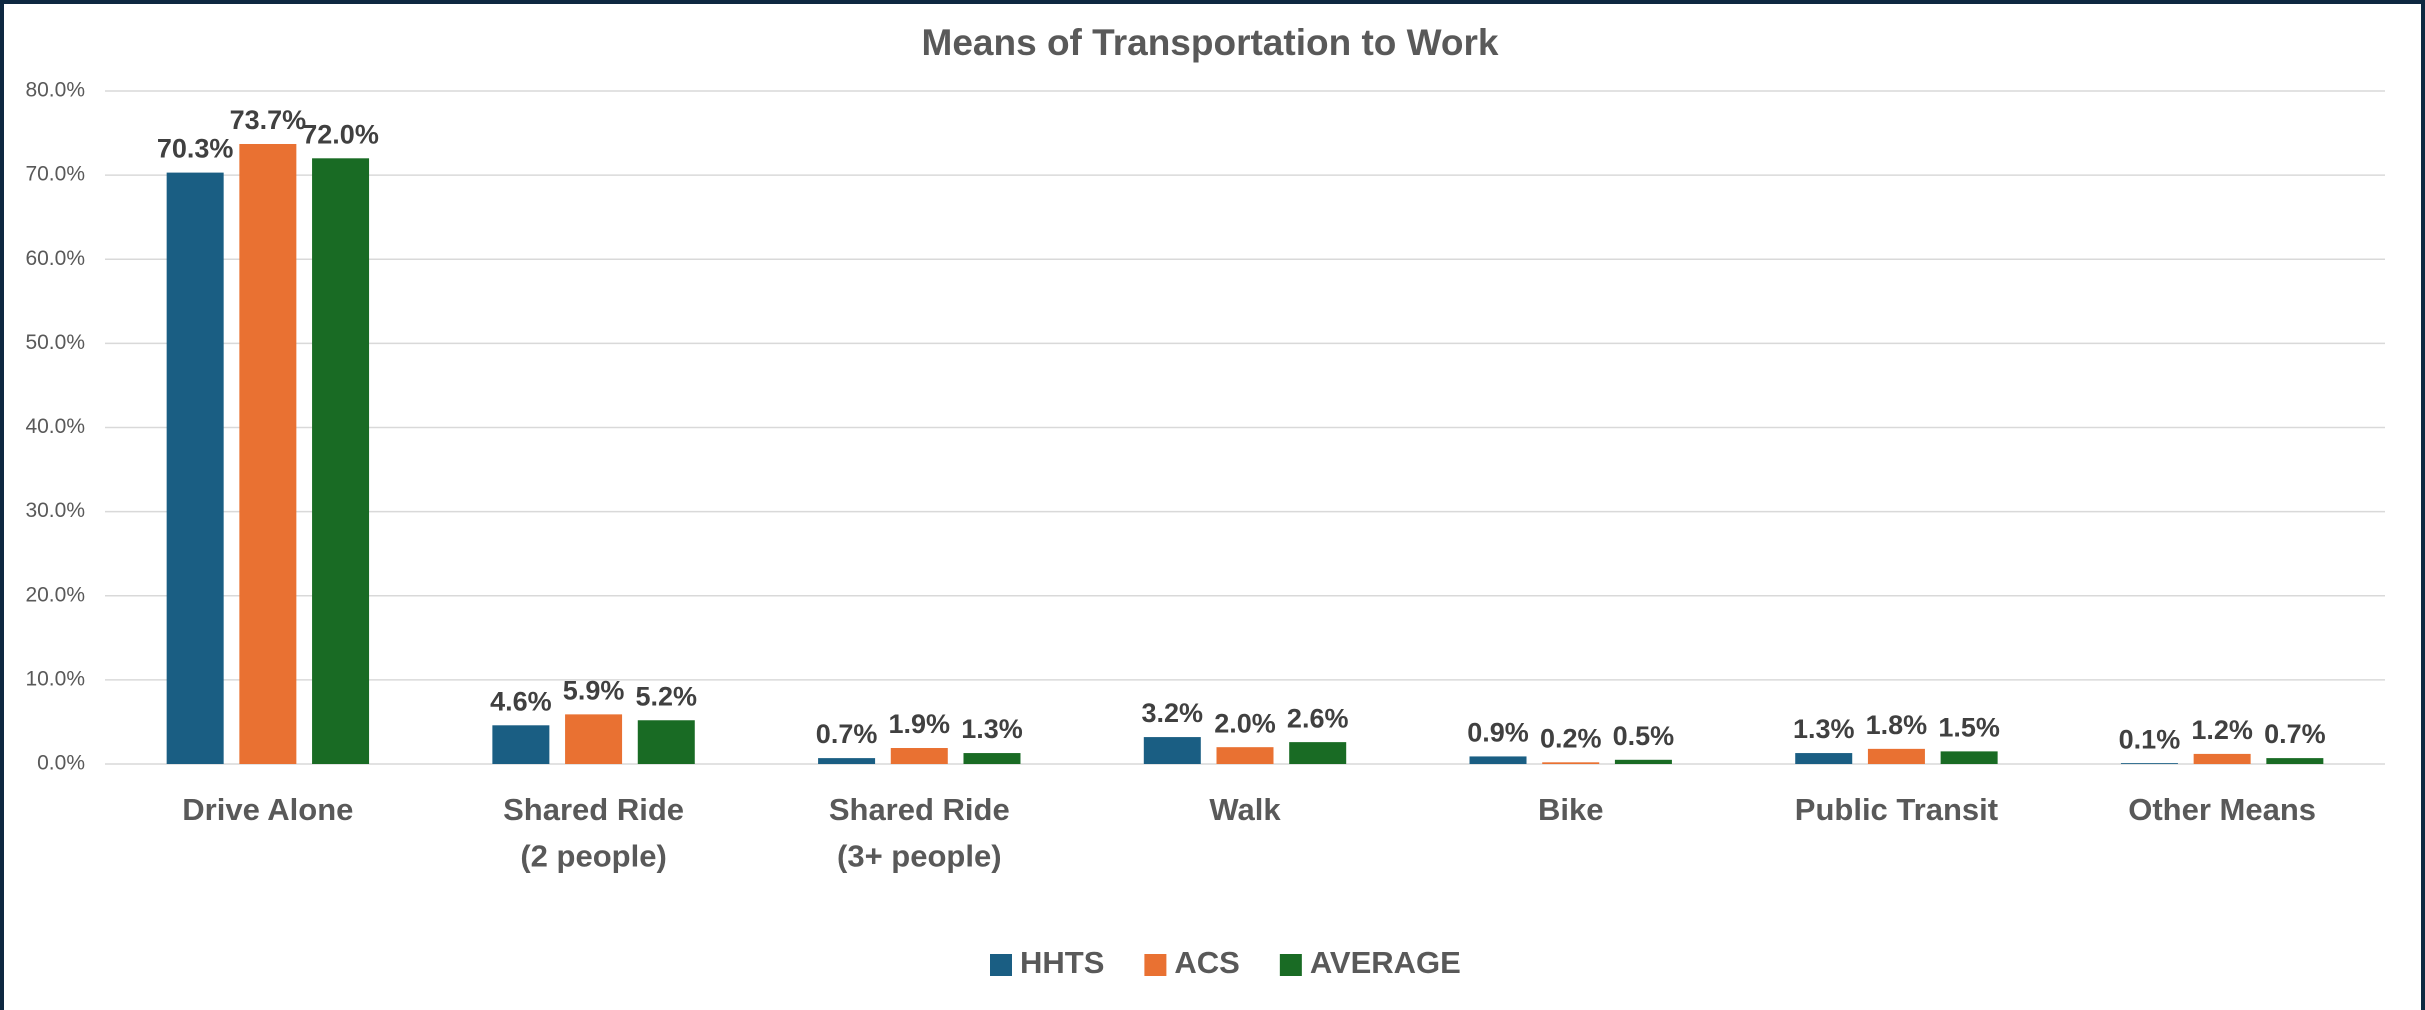  What do you see at coordinates (1896, 809) in the screenshot?
I see `x-tick-label: Public Transit` at bounding box center [1896, 809].